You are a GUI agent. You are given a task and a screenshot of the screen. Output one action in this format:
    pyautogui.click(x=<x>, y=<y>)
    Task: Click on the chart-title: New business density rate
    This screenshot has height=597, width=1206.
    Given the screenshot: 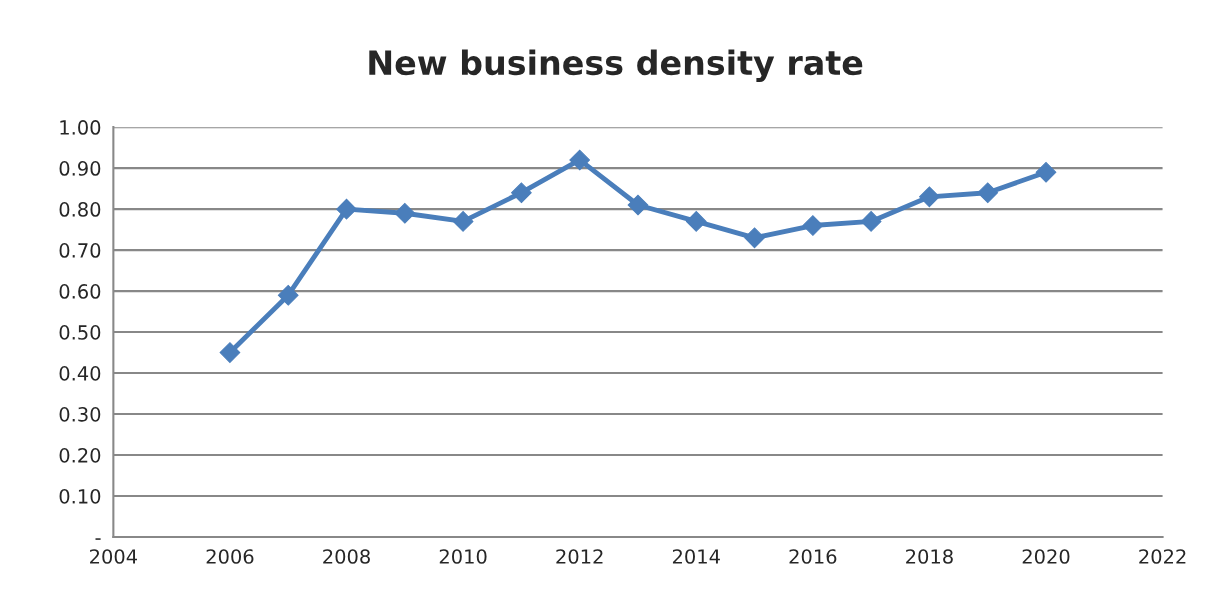 What is the action you would take?
    pyautogui.click(x=616, y=65)
    